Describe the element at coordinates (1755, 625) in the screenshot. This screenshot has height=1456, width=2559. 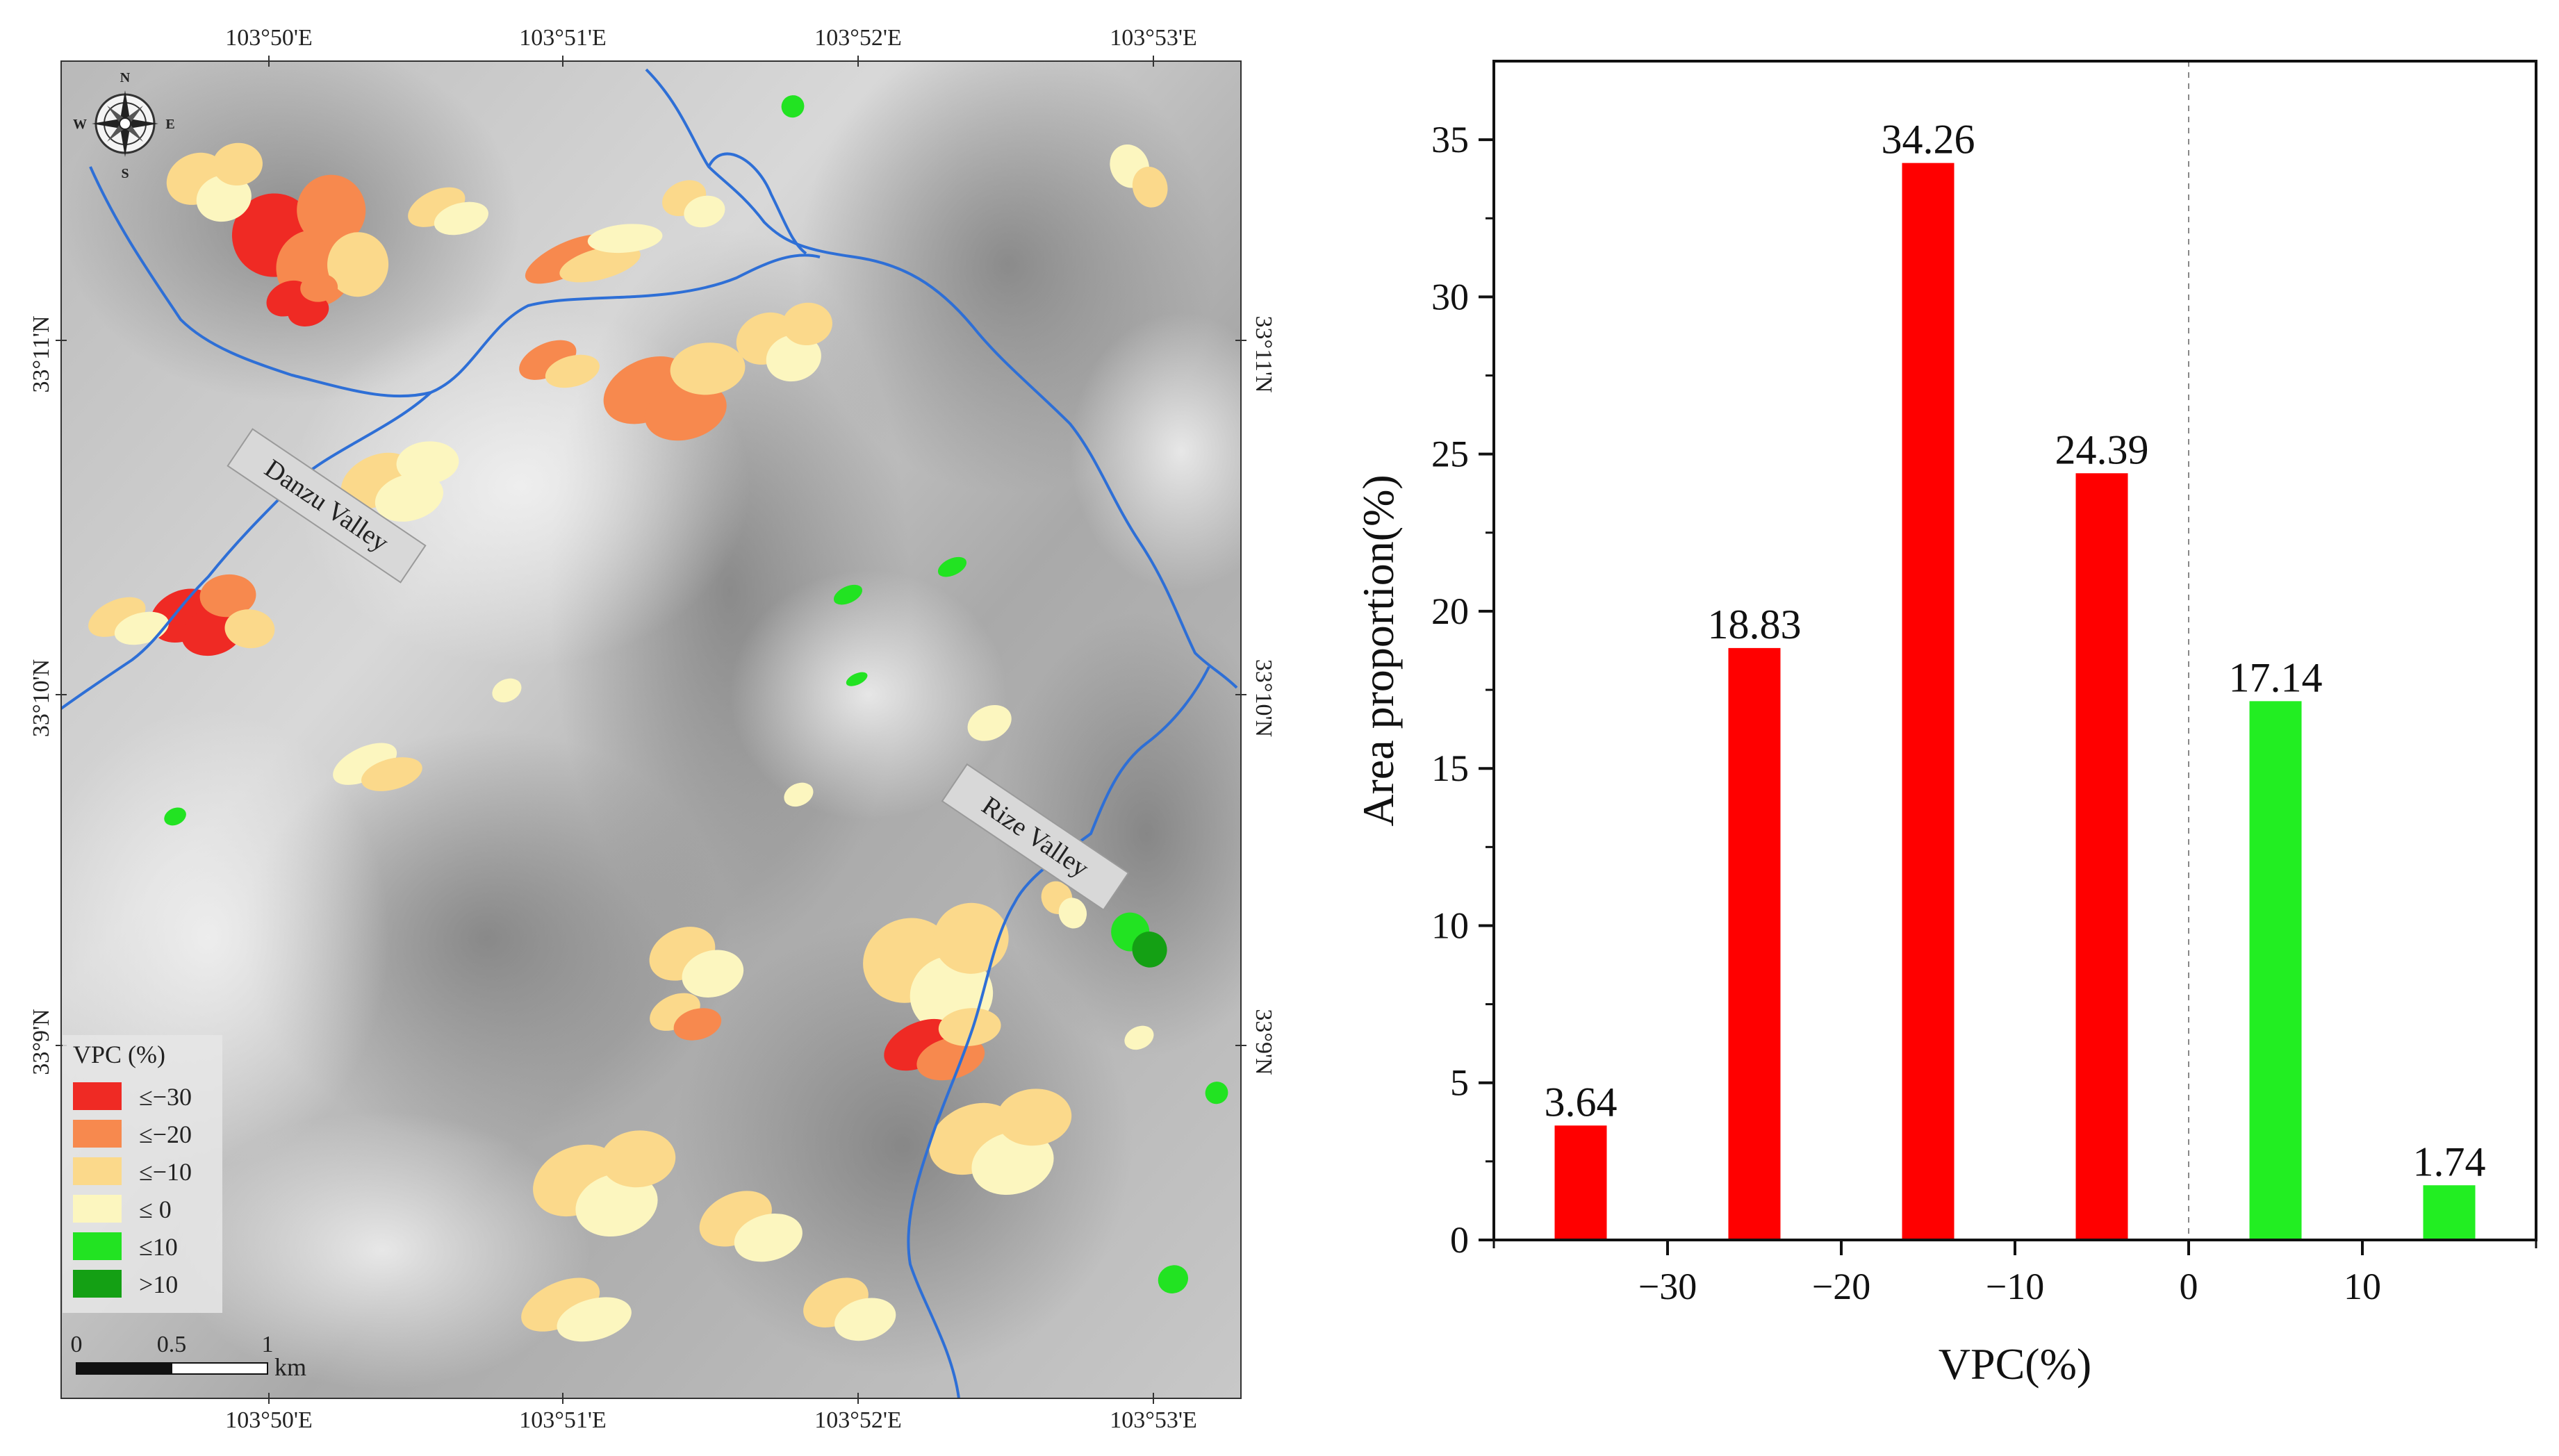
I see `bar-data-label: 18.83` at that location.